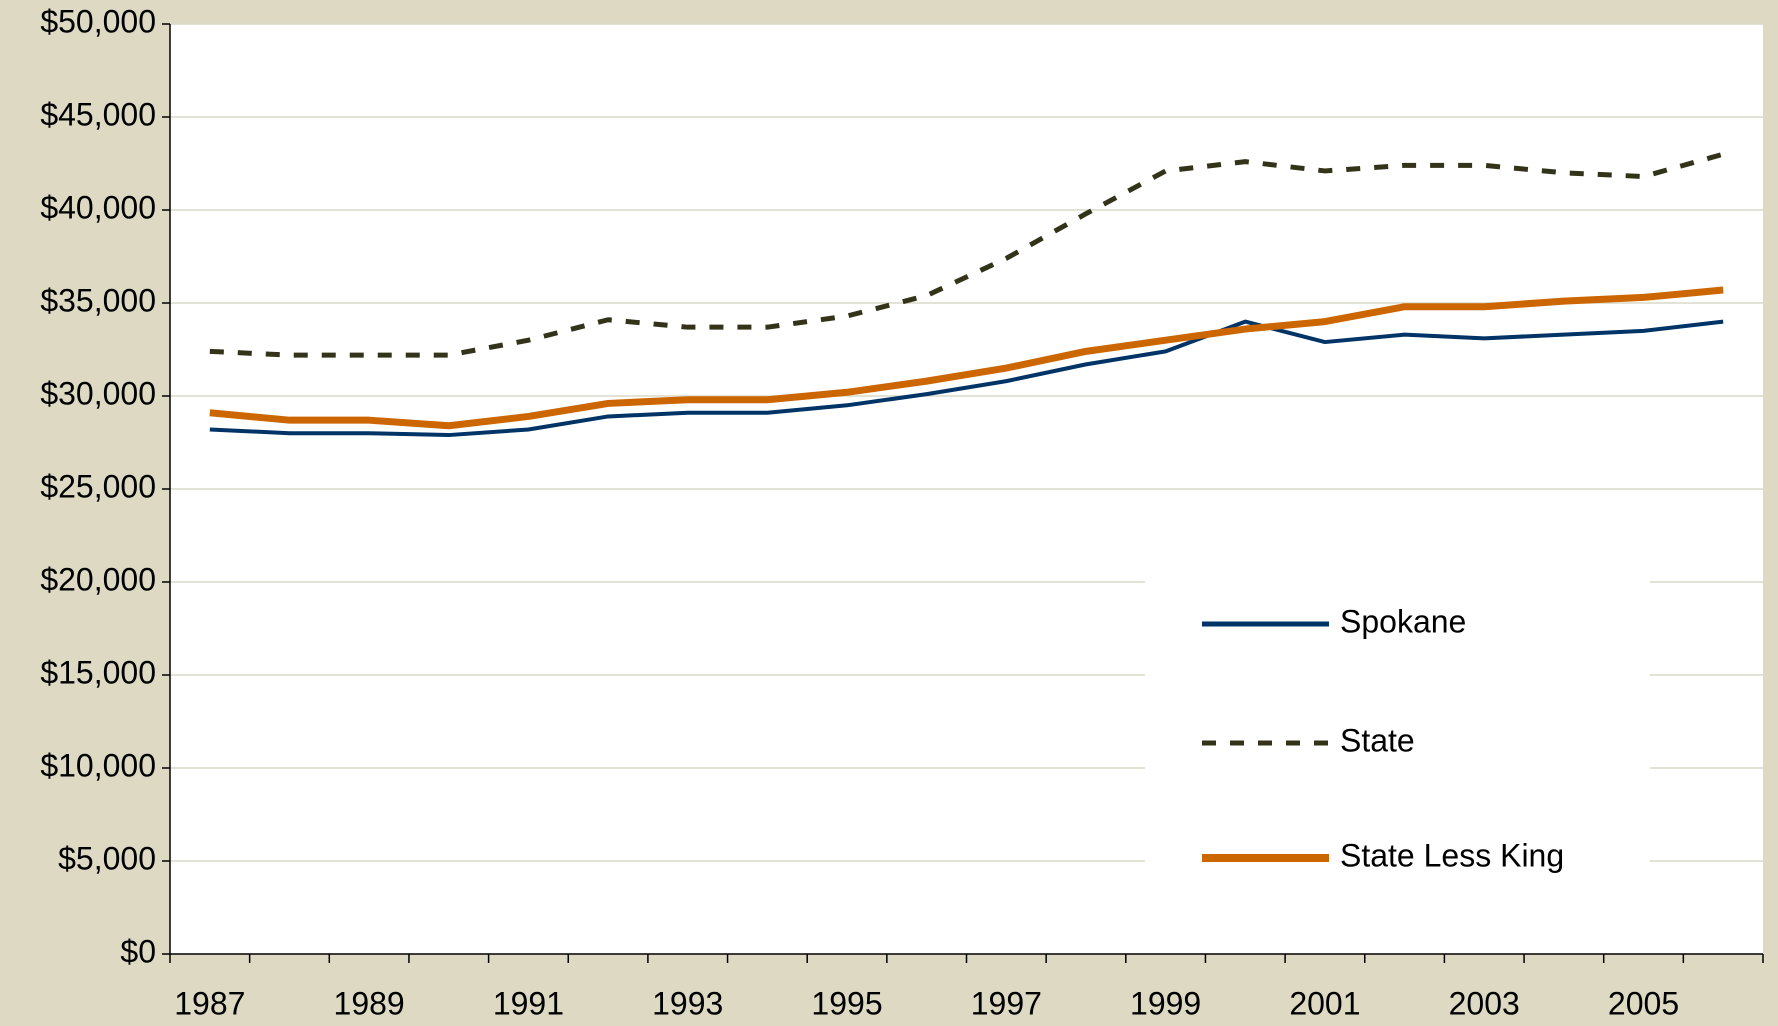 The width and height of the screenshot is (1778, 1026). Describe the element at coordinates (98, 393) in the screenshot. I see `y-tick-label: $30,000` at that location.